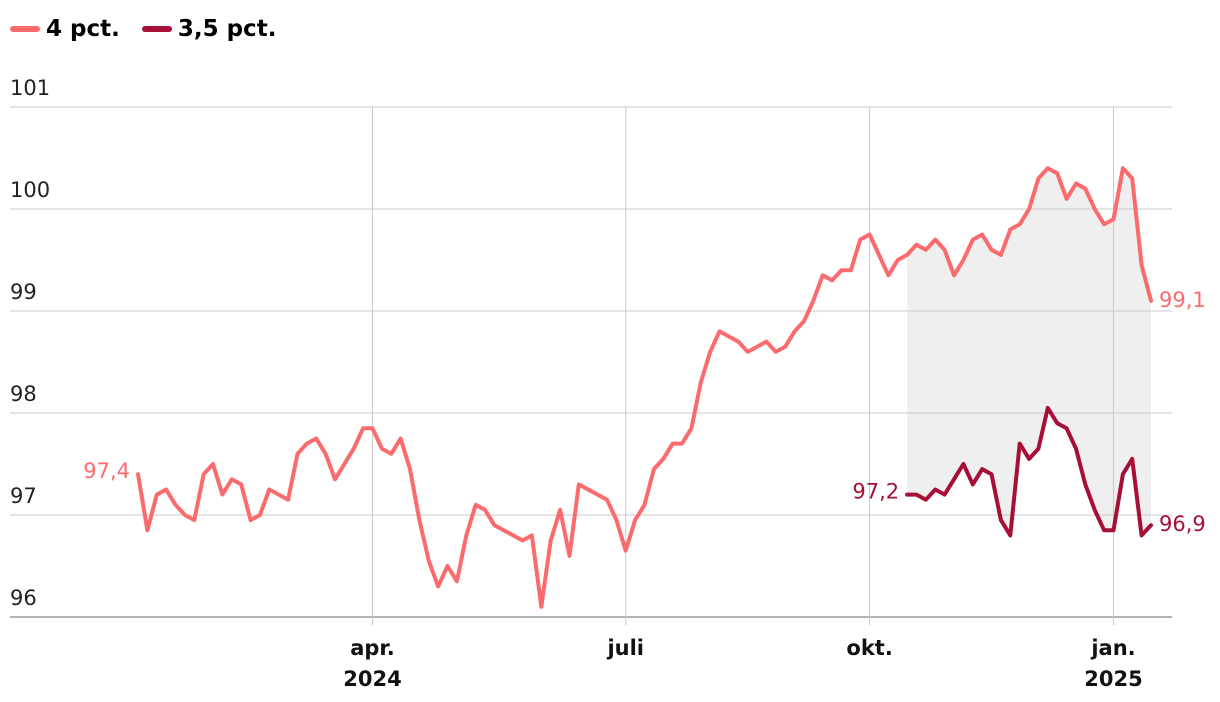 The height and width of the screenshot is (702, 1220). I want to click on value-label: 97,2, so click(875, 492).